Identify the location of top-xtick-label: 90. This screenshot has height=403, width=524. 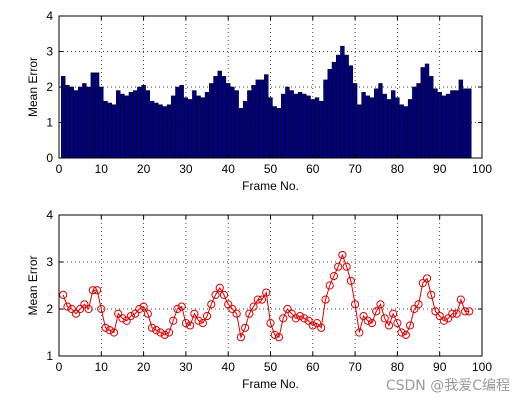
(440, 169).